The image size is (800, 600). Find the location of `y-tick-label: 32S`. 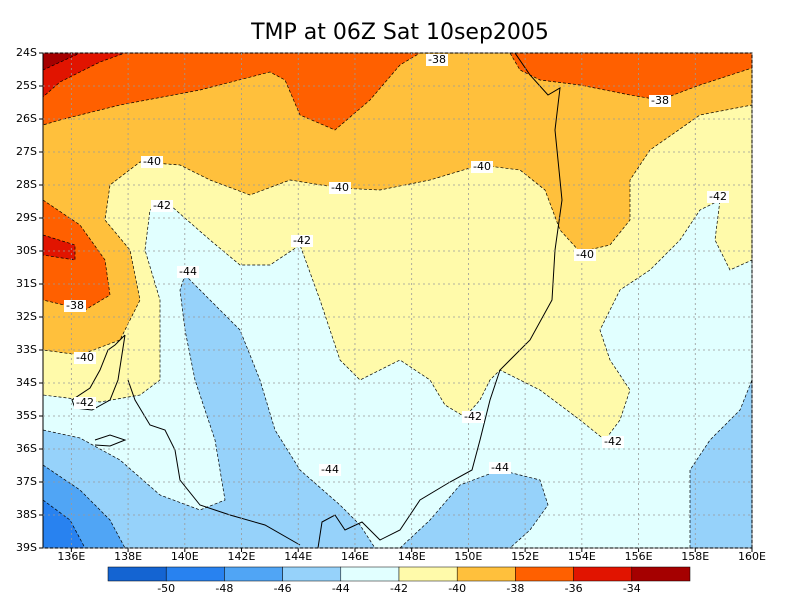

y-tick-label: 32S is located at coordinates (26, 316).